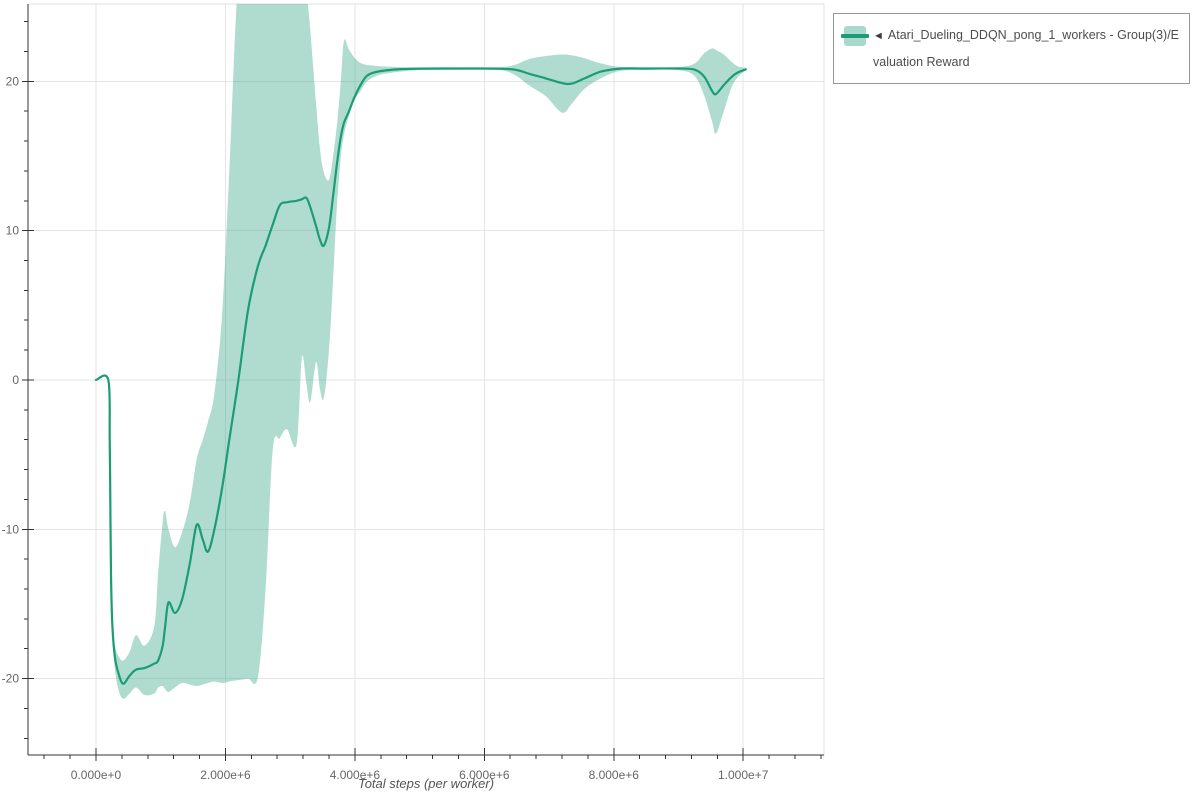 The width and height of the screenshot is (1200, 800). Describe the element at coordinates (13, 81) in the screenshot. I see `y-tick-label: 20` at that location.